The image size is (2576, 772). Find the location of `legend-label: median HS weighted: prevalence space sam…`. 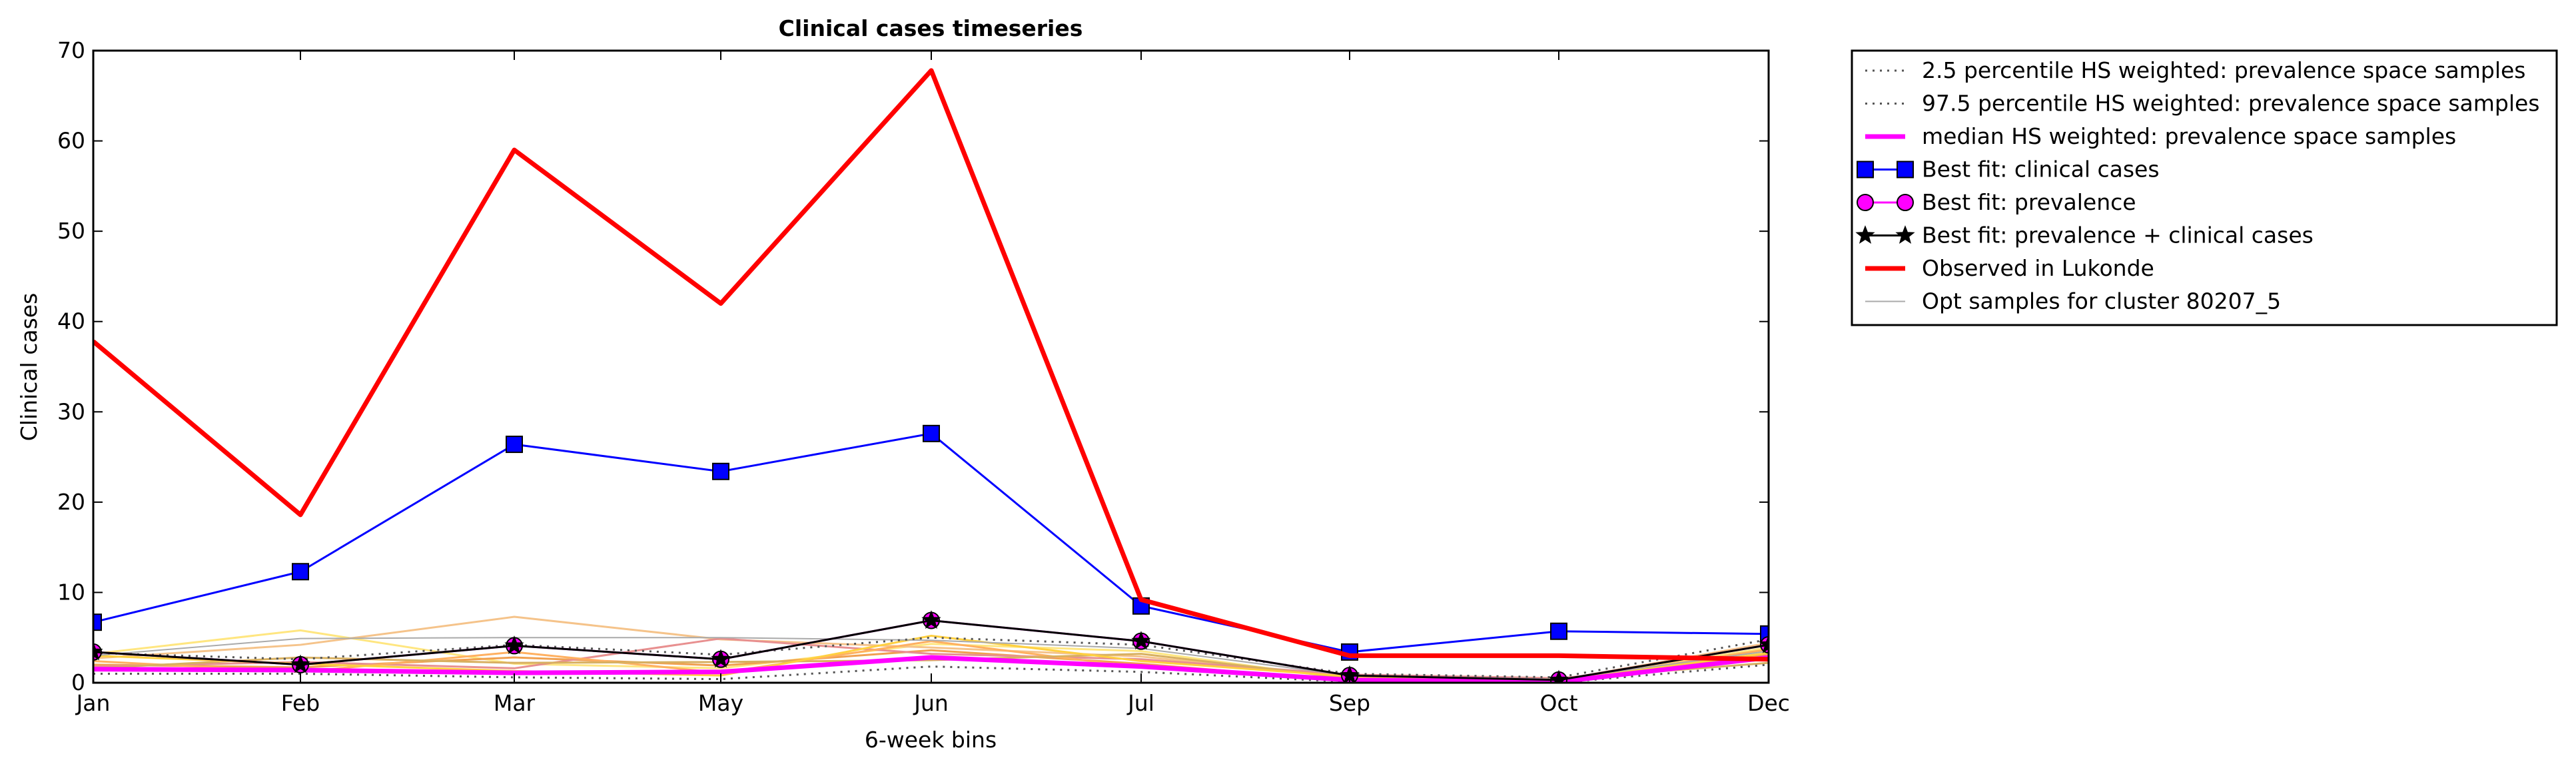

legend-label: median HS weighted: prevalence space sam… is located at coordinates (2189, 136).